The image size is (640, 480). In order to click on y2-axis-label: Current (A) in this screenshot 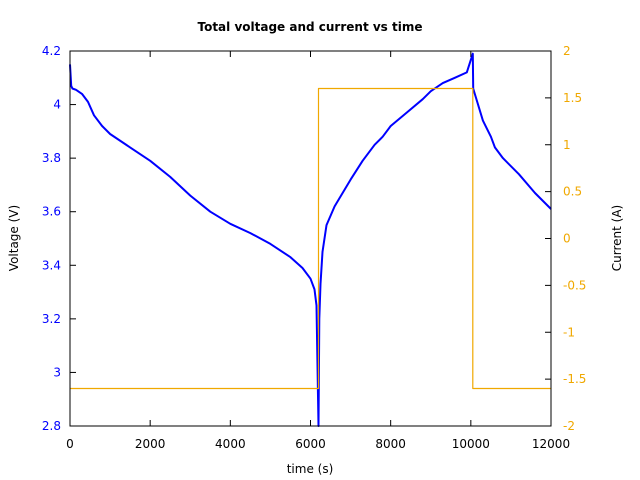, I will do `click(617, 238)`.